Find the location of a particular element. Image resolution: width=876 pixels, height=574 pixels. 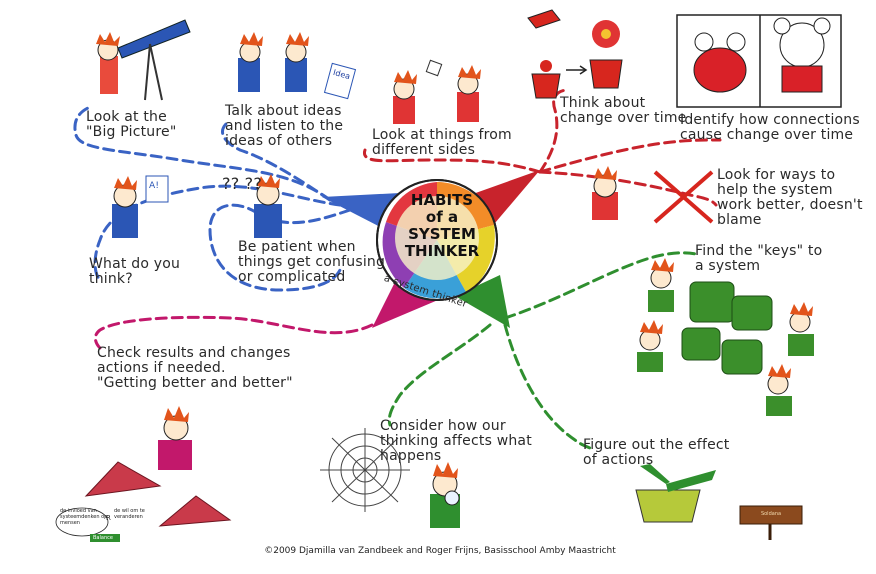

flower-pots is located at coordinates (575, 54).